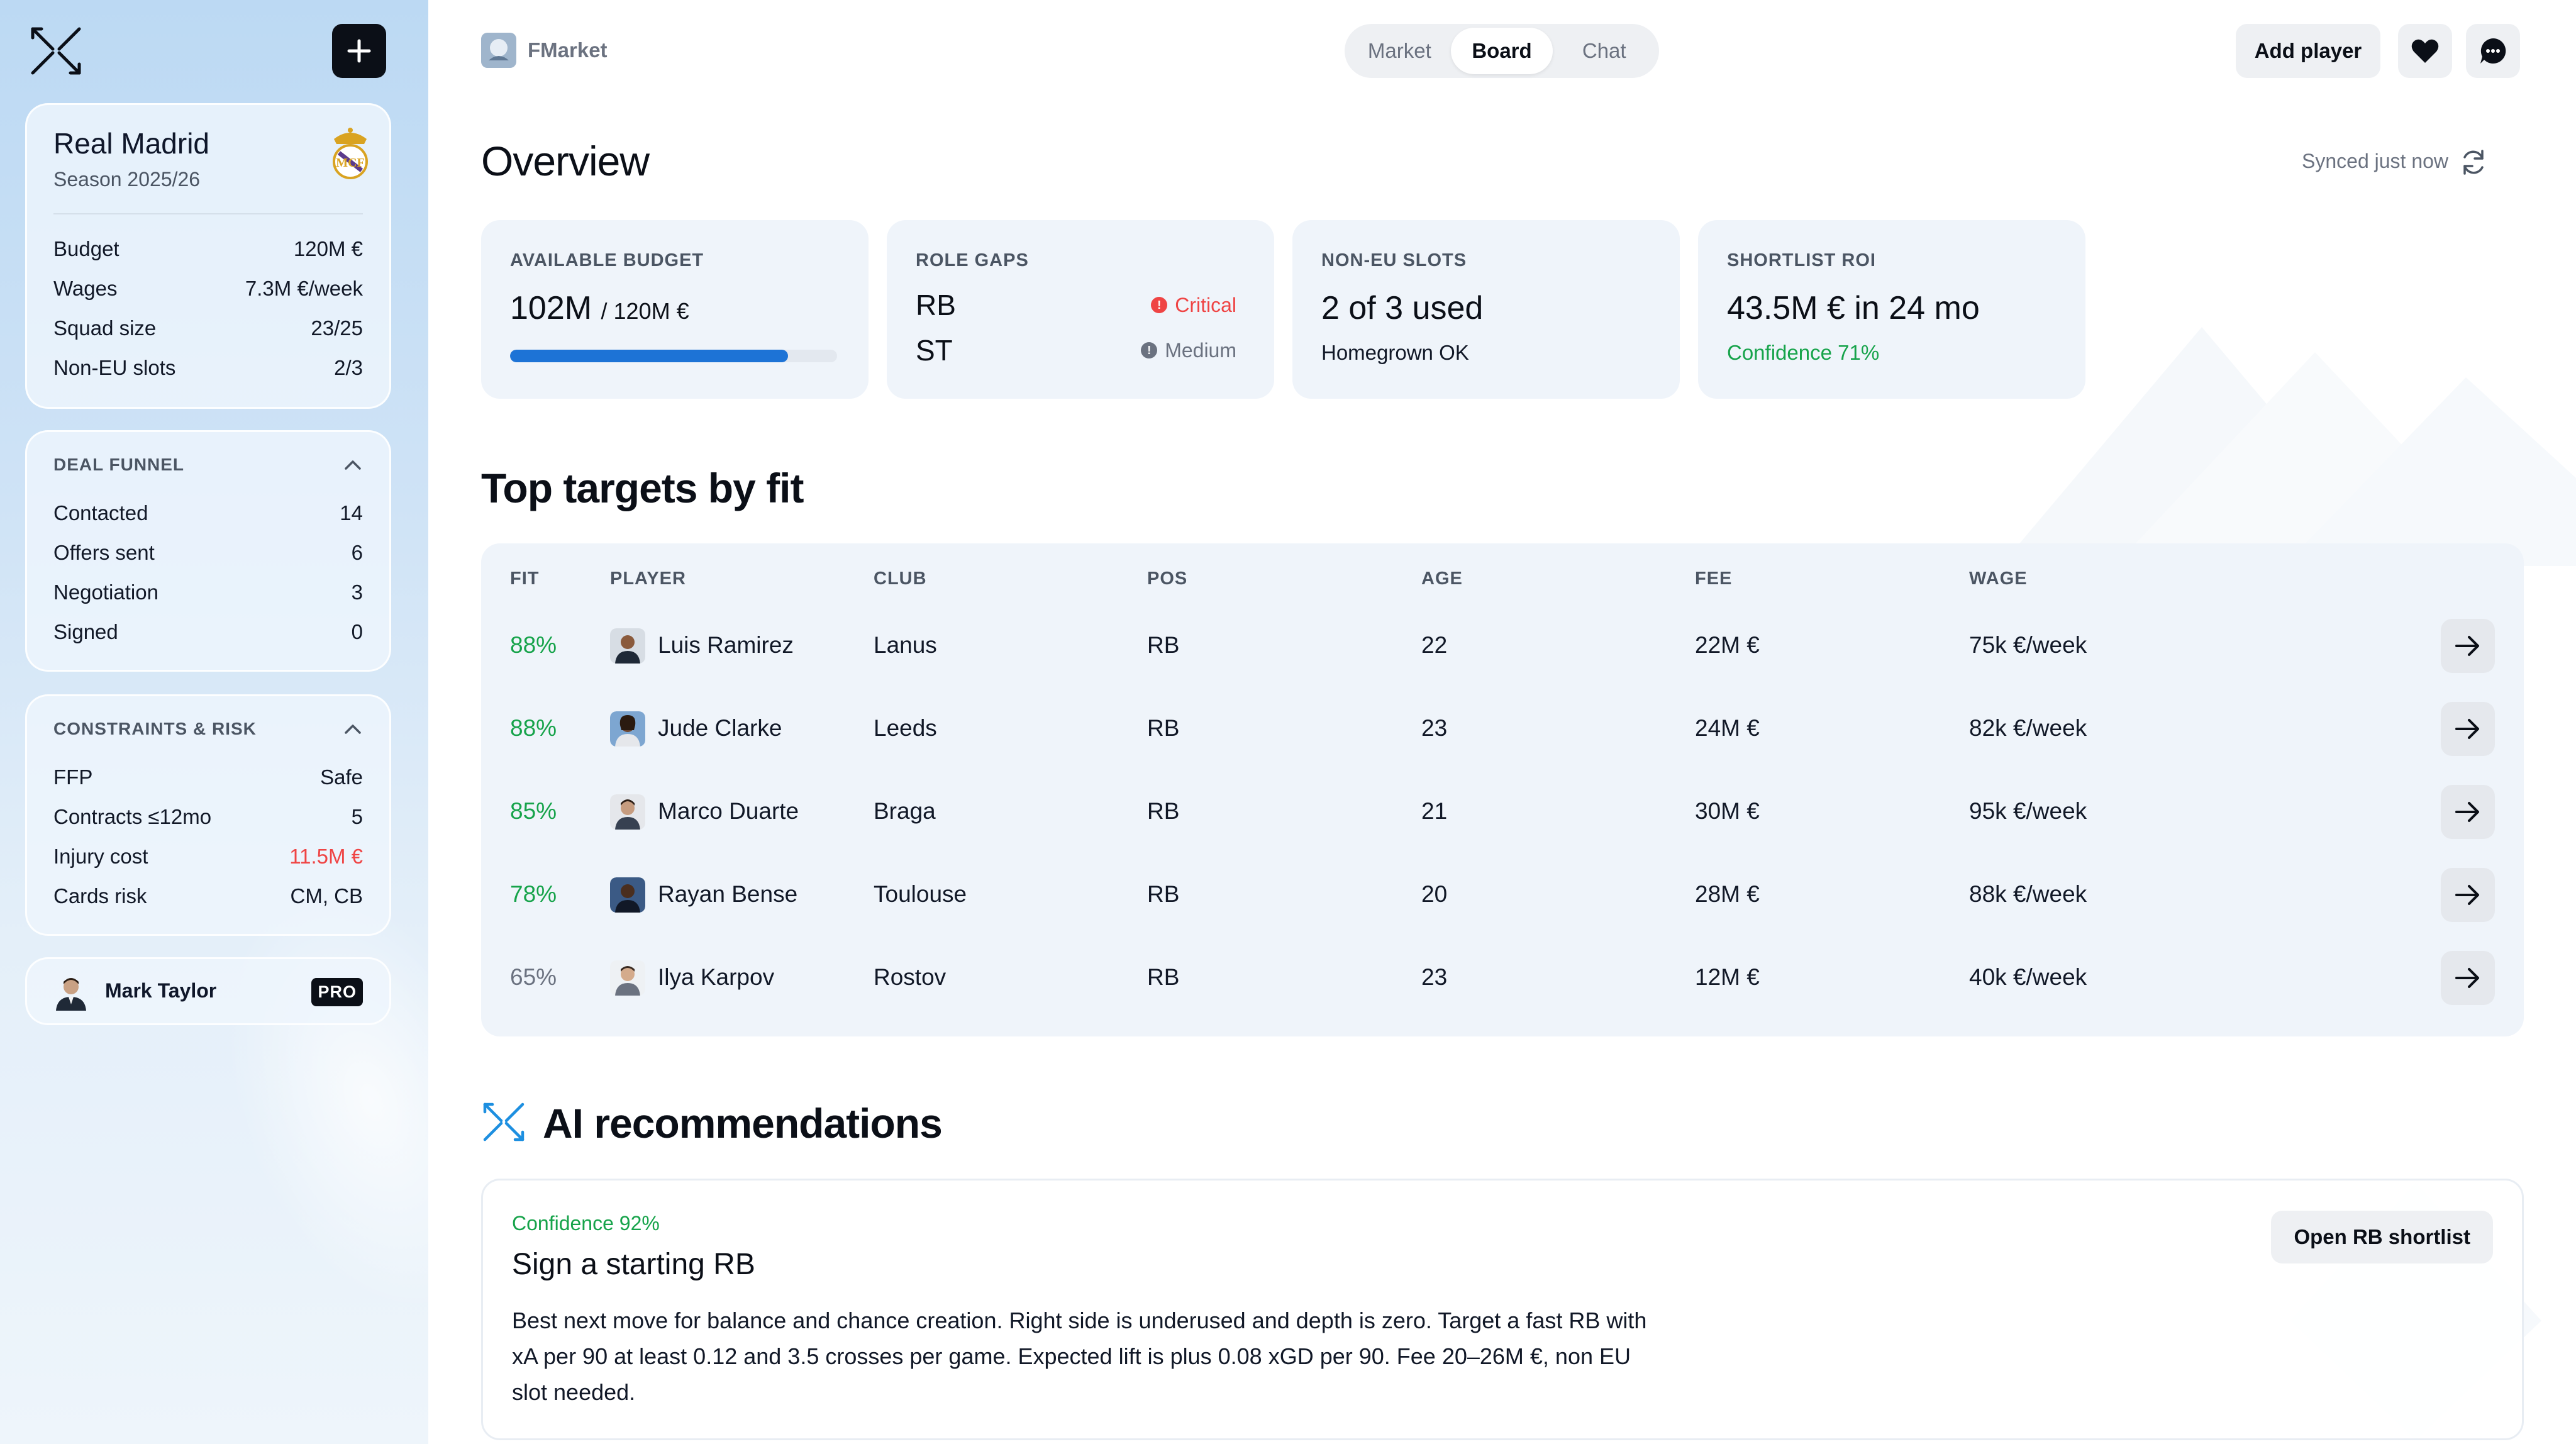 The height and width of the screenshot is (1444, 2576). Describe the element at coordinates (208, 896) in the screenshot. I see `risk-item-cards-risk: Cards risk CM, CB` at that location.